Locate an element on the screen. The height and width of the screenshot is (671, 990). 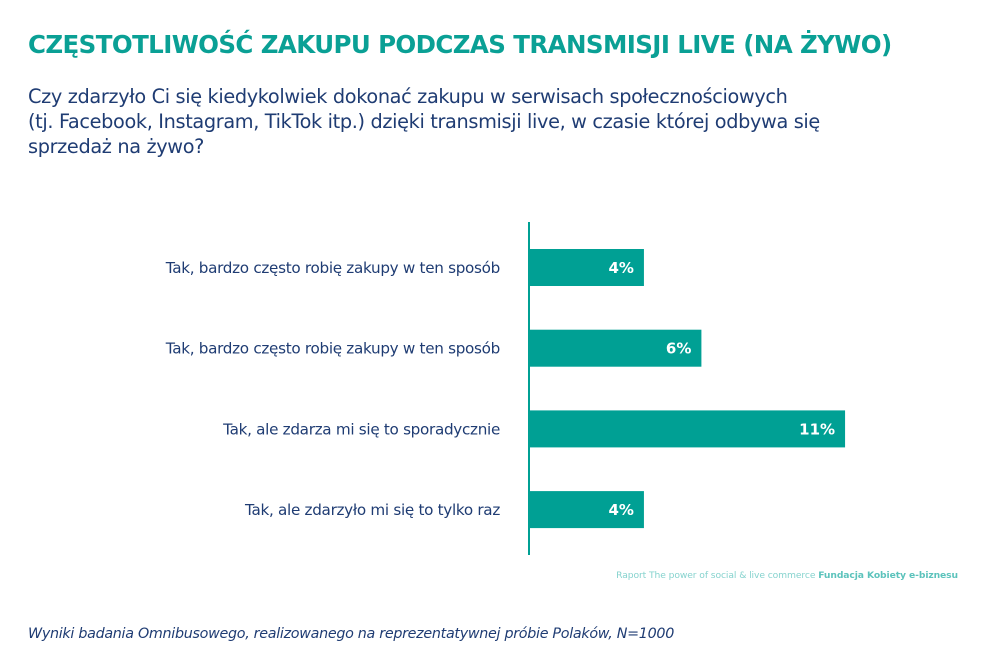
category-label: Tak, ale zdarzyło mi się to tylko raz is located at coordinates (372, 510).